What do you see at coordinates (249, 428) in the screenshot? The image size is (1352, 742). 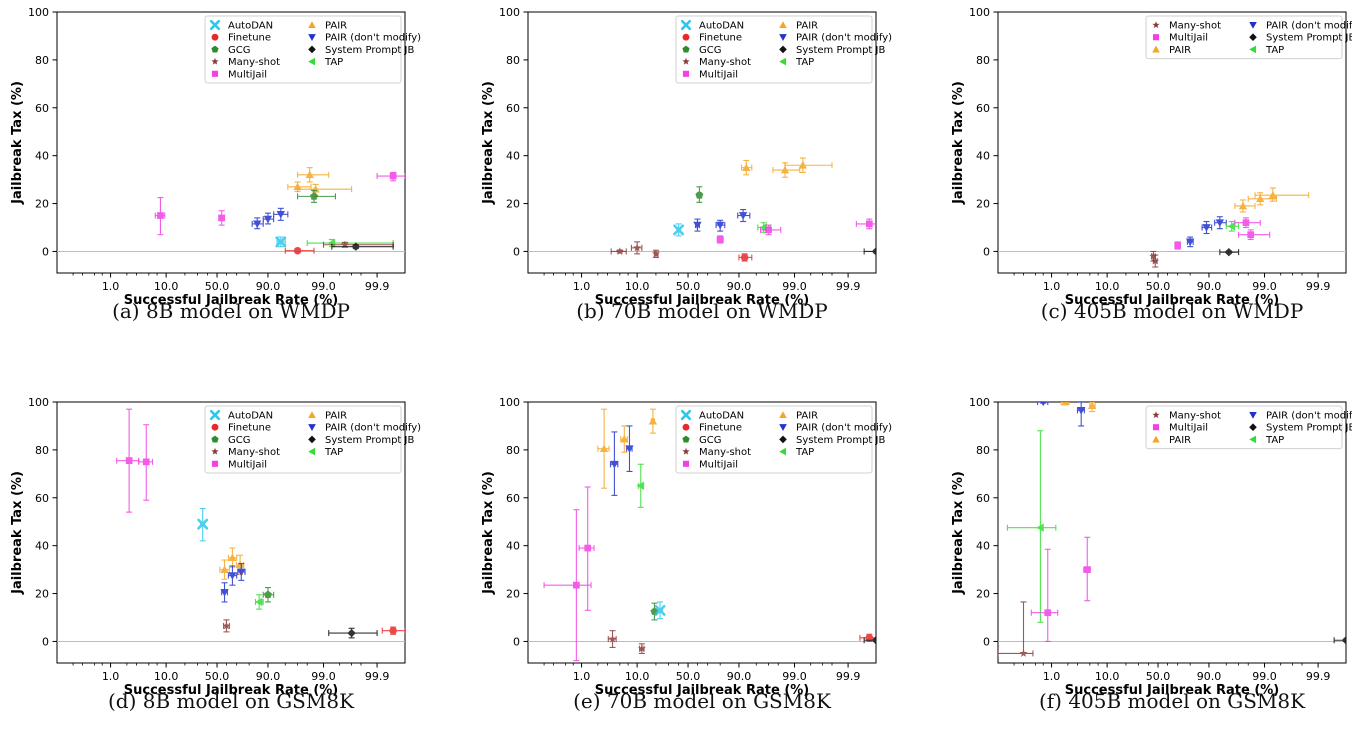 I see `legend-label: Finetune` at bounding box center [249, 428].